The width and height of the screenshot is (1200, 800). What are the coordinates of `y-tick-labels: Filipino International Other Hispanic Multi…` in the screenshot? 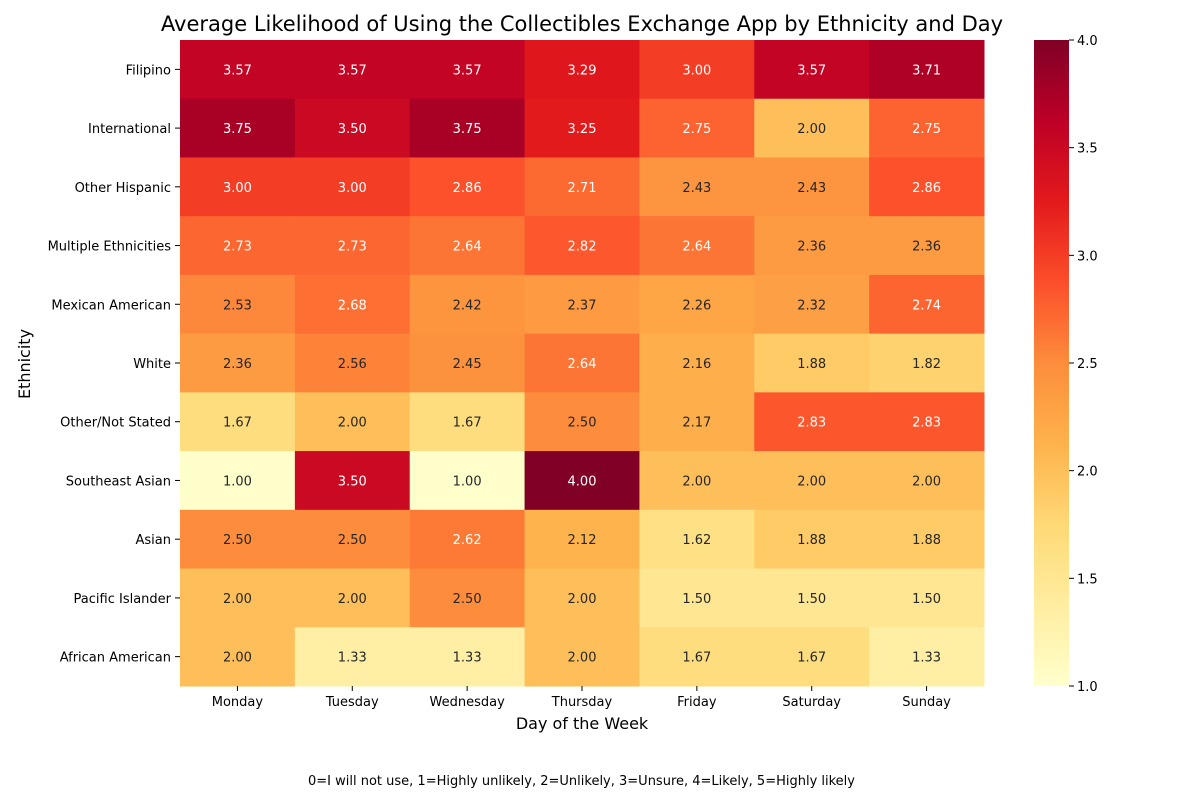 It's located at (114, 364).